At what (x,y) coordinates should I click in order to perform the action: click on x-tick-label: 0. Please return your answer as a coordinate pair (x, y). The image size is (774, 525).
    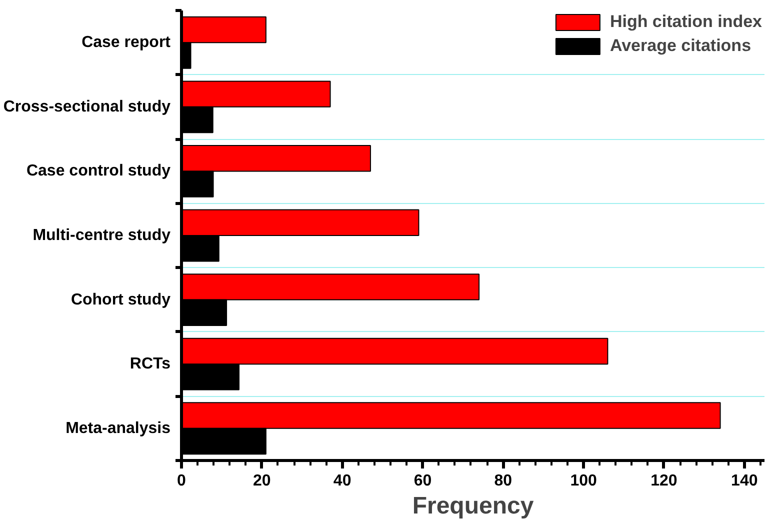
    Looking at the image, I should click on (181, 481).